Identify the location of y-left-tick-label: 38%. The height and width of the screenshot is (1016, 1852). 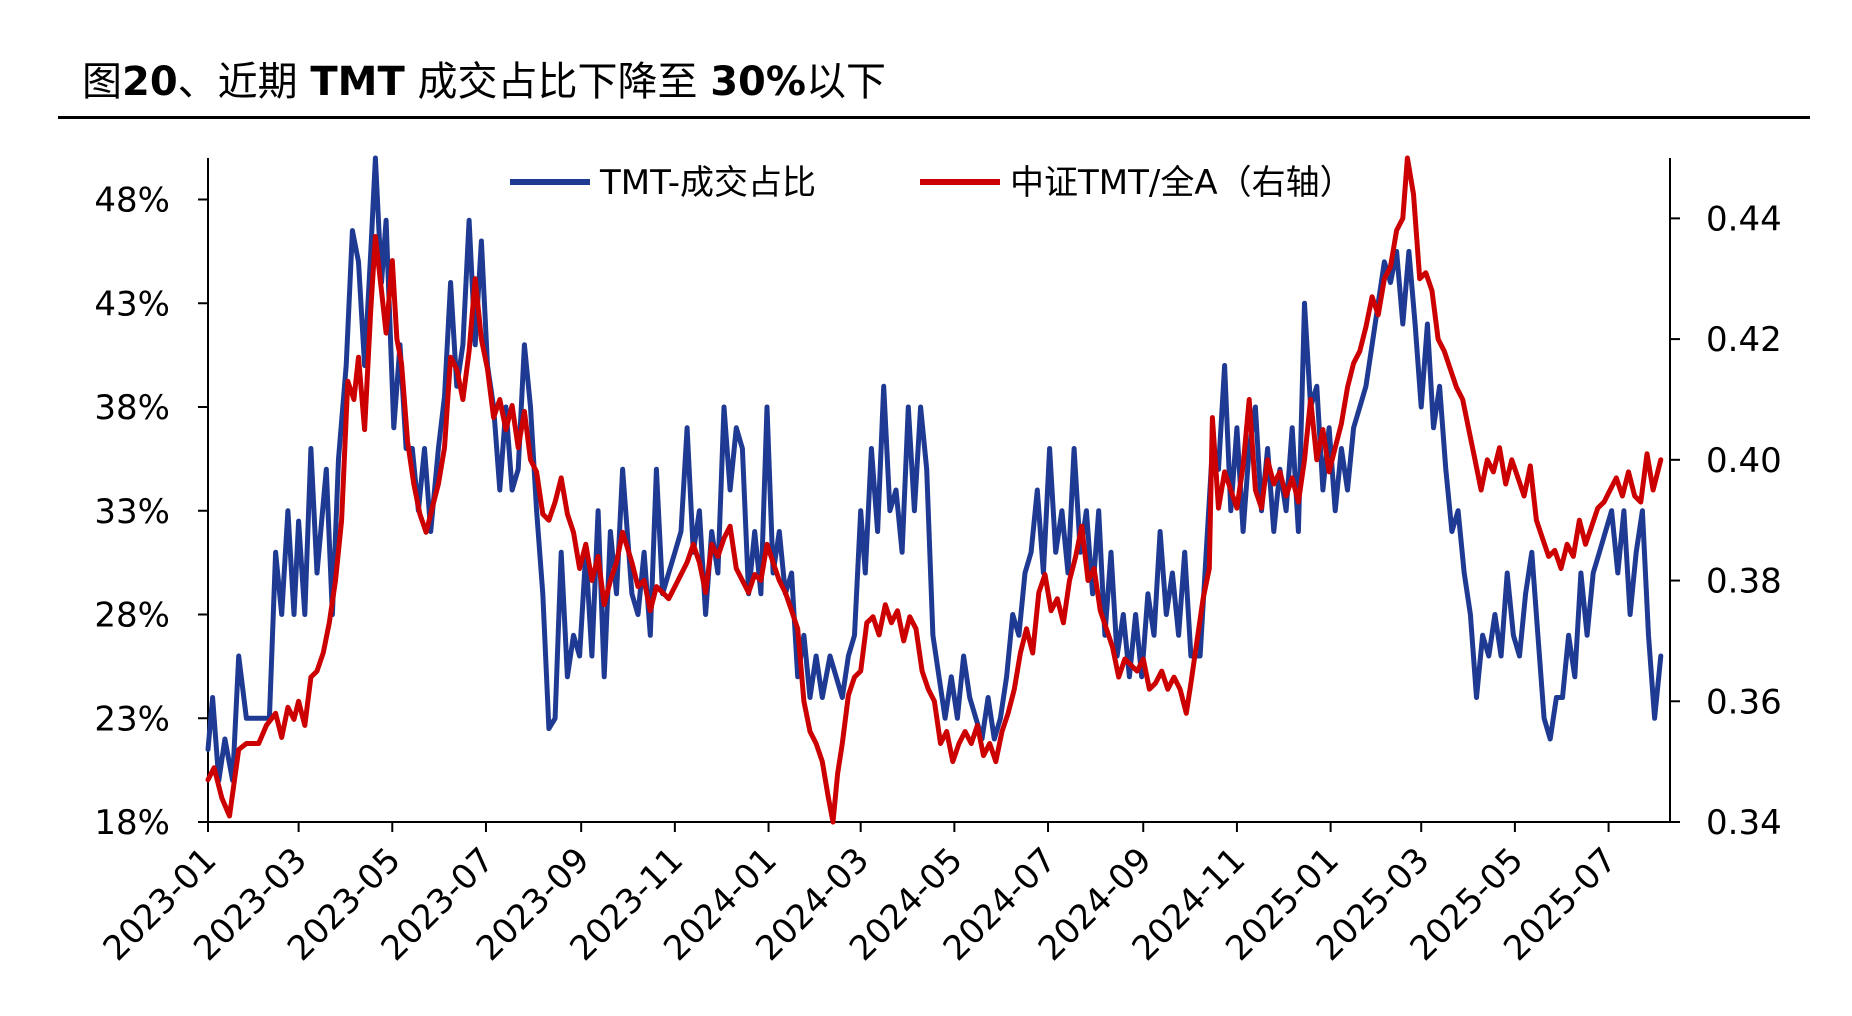
(132, 408).